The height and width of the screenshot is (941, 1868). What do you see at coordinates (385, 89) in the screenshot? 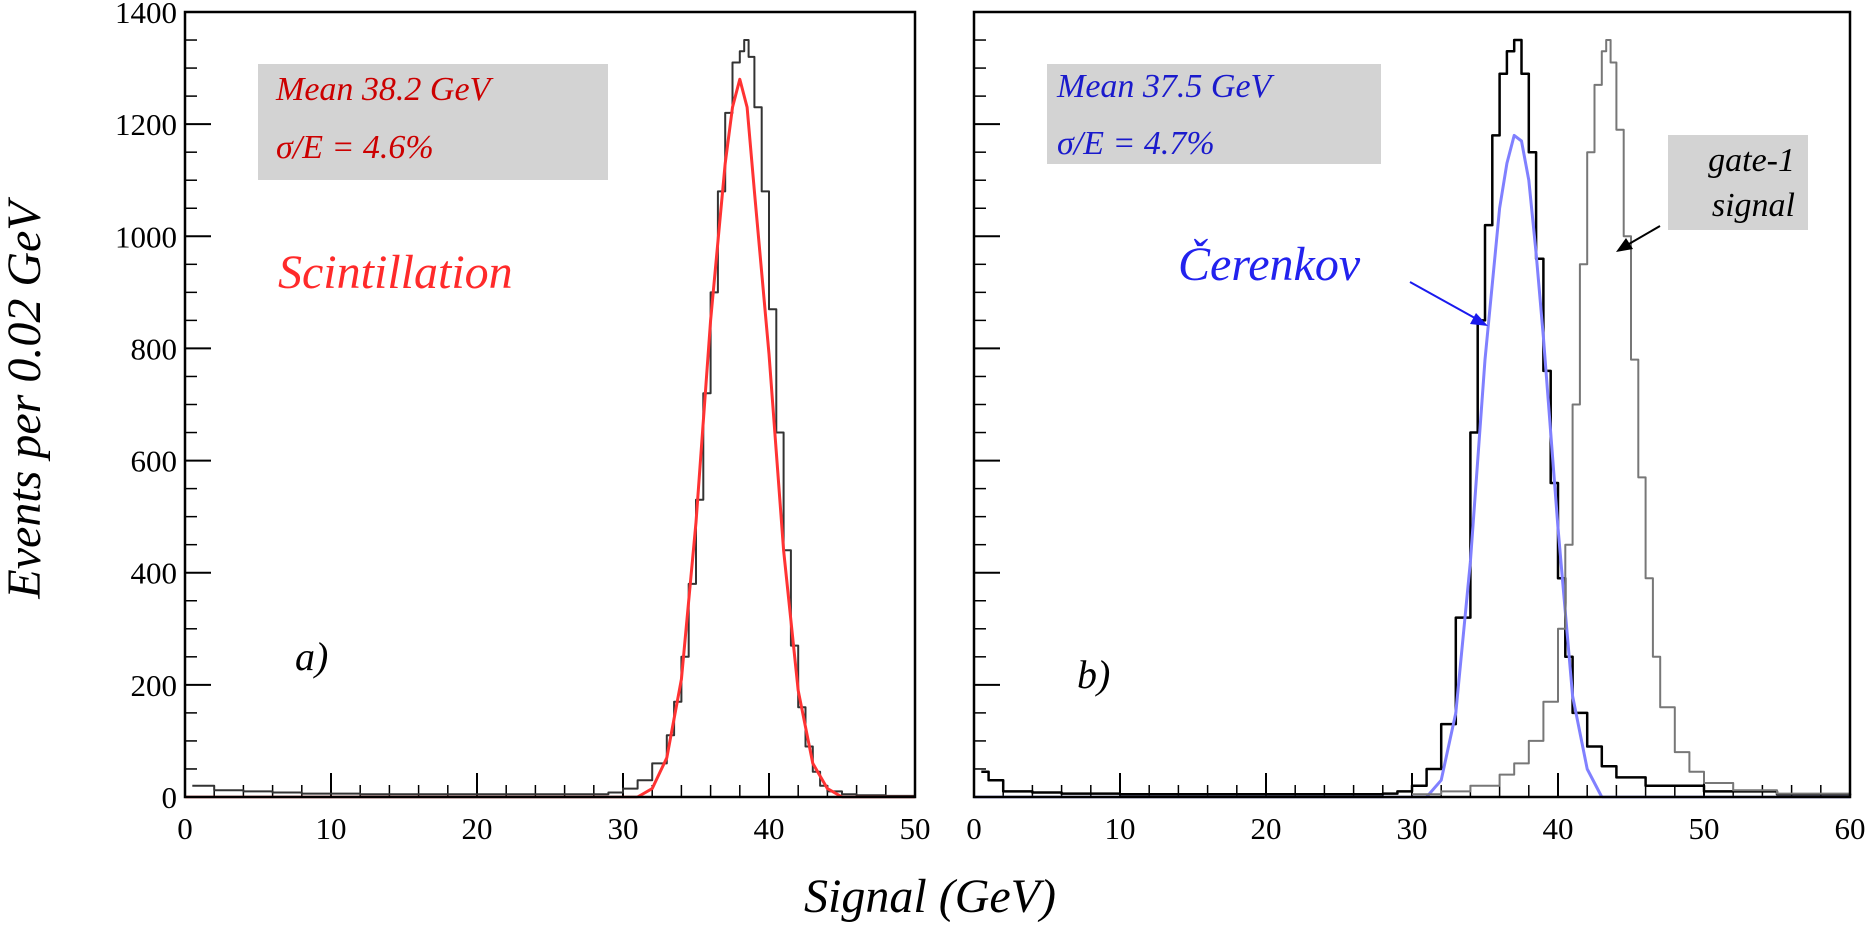
I see `panel-a-mean-label: Mean 38.2 GeV` at bounding box center [385, 89].